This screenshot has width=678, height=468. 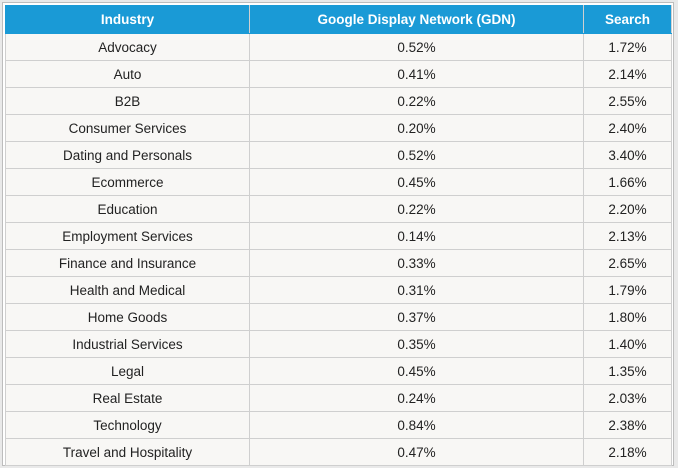 What do you see at coordinates (627, 182) in the screenshot?
I see `table-cell: 1.66%` at bounding box center [627, 182].